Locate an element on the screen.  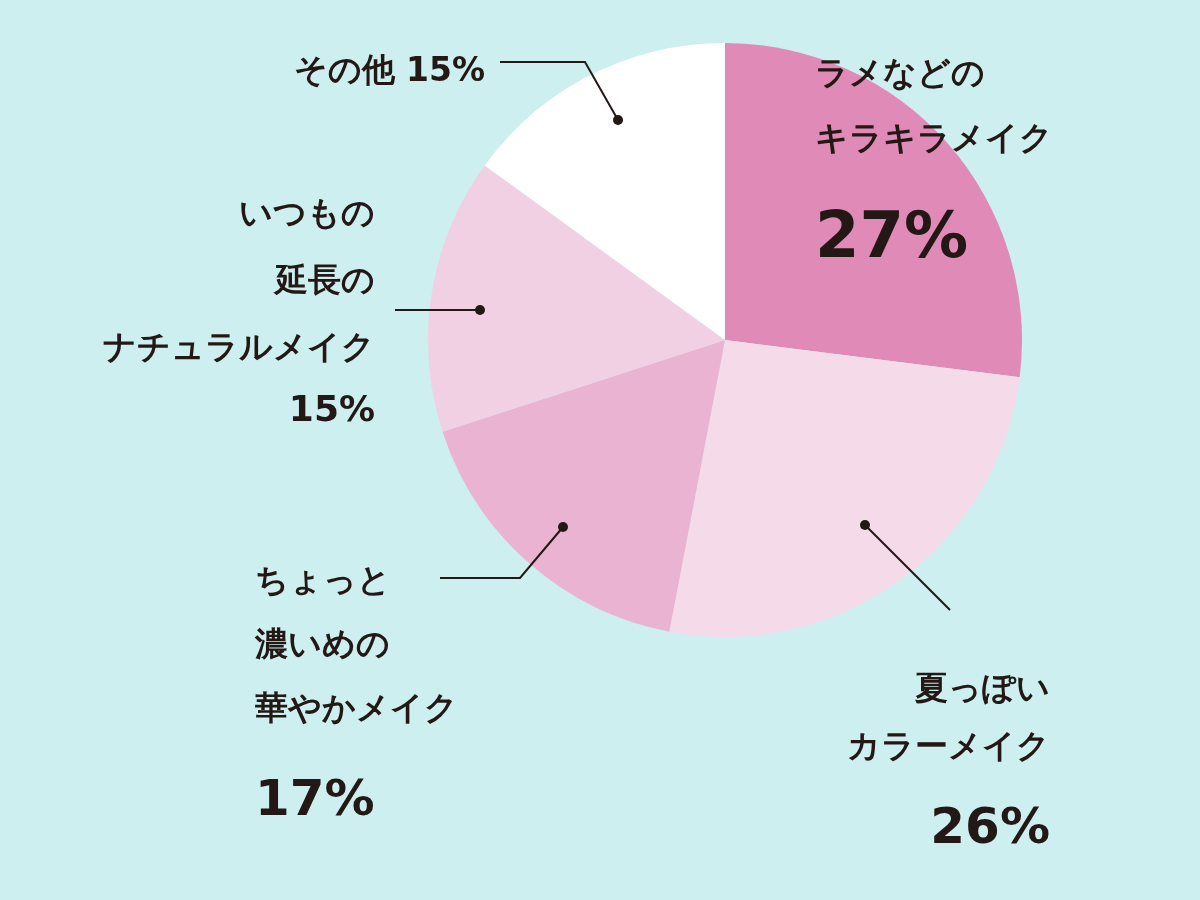
slice-label: その他 15% is located at coordinates (389, 69).